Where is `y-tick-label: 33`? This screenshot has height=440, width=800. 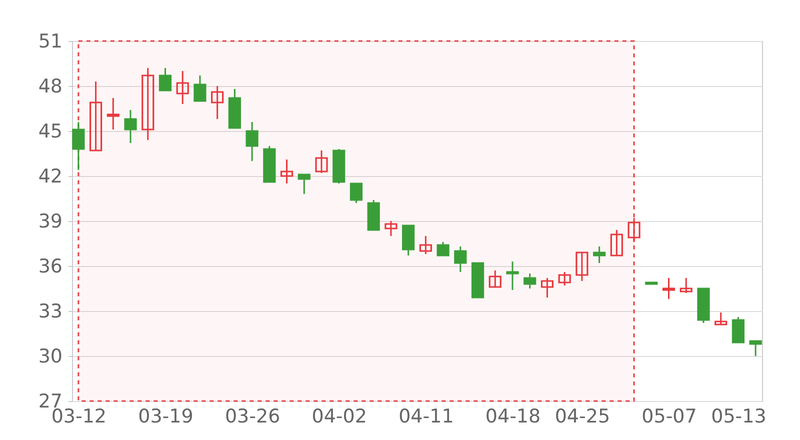
y-tick-label: 33 is located at coordinates (50, 311).